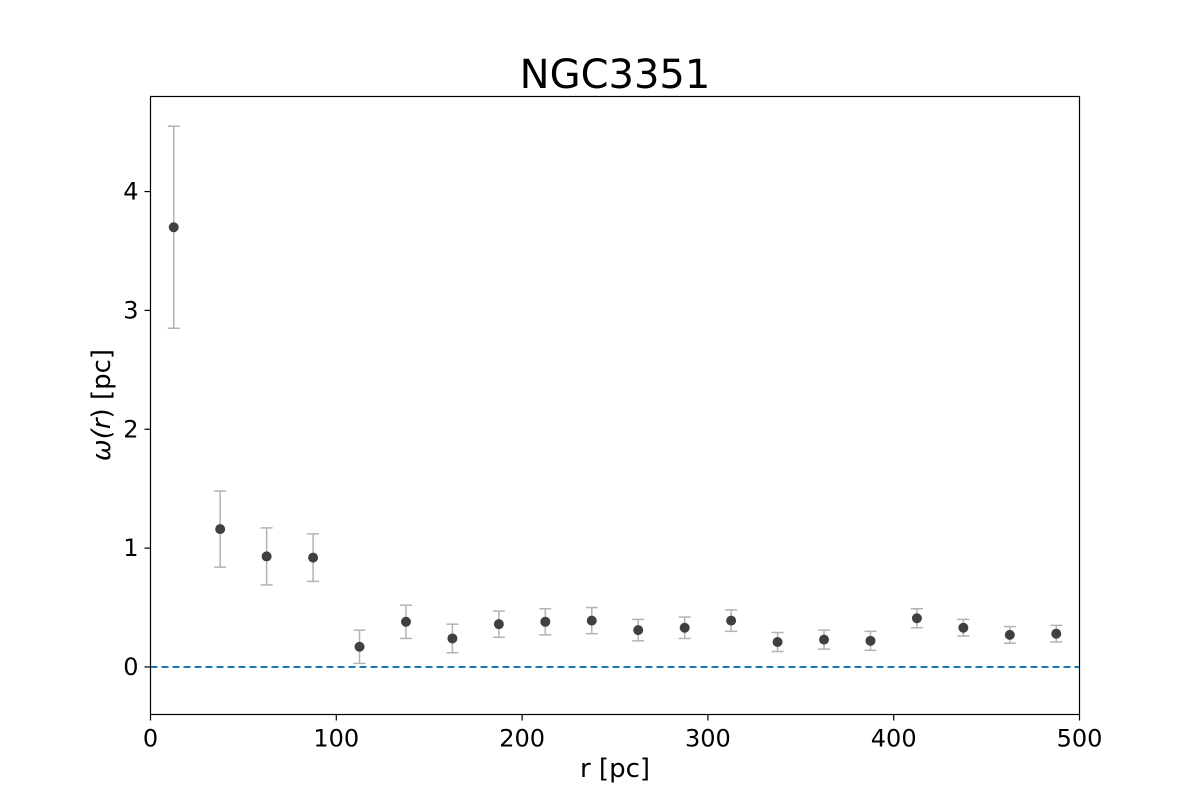 Image resolution: width=1200 pixels, height=800 pixels. I want to click on y-axis: 0 1 2 3 4, so click(137, 429).